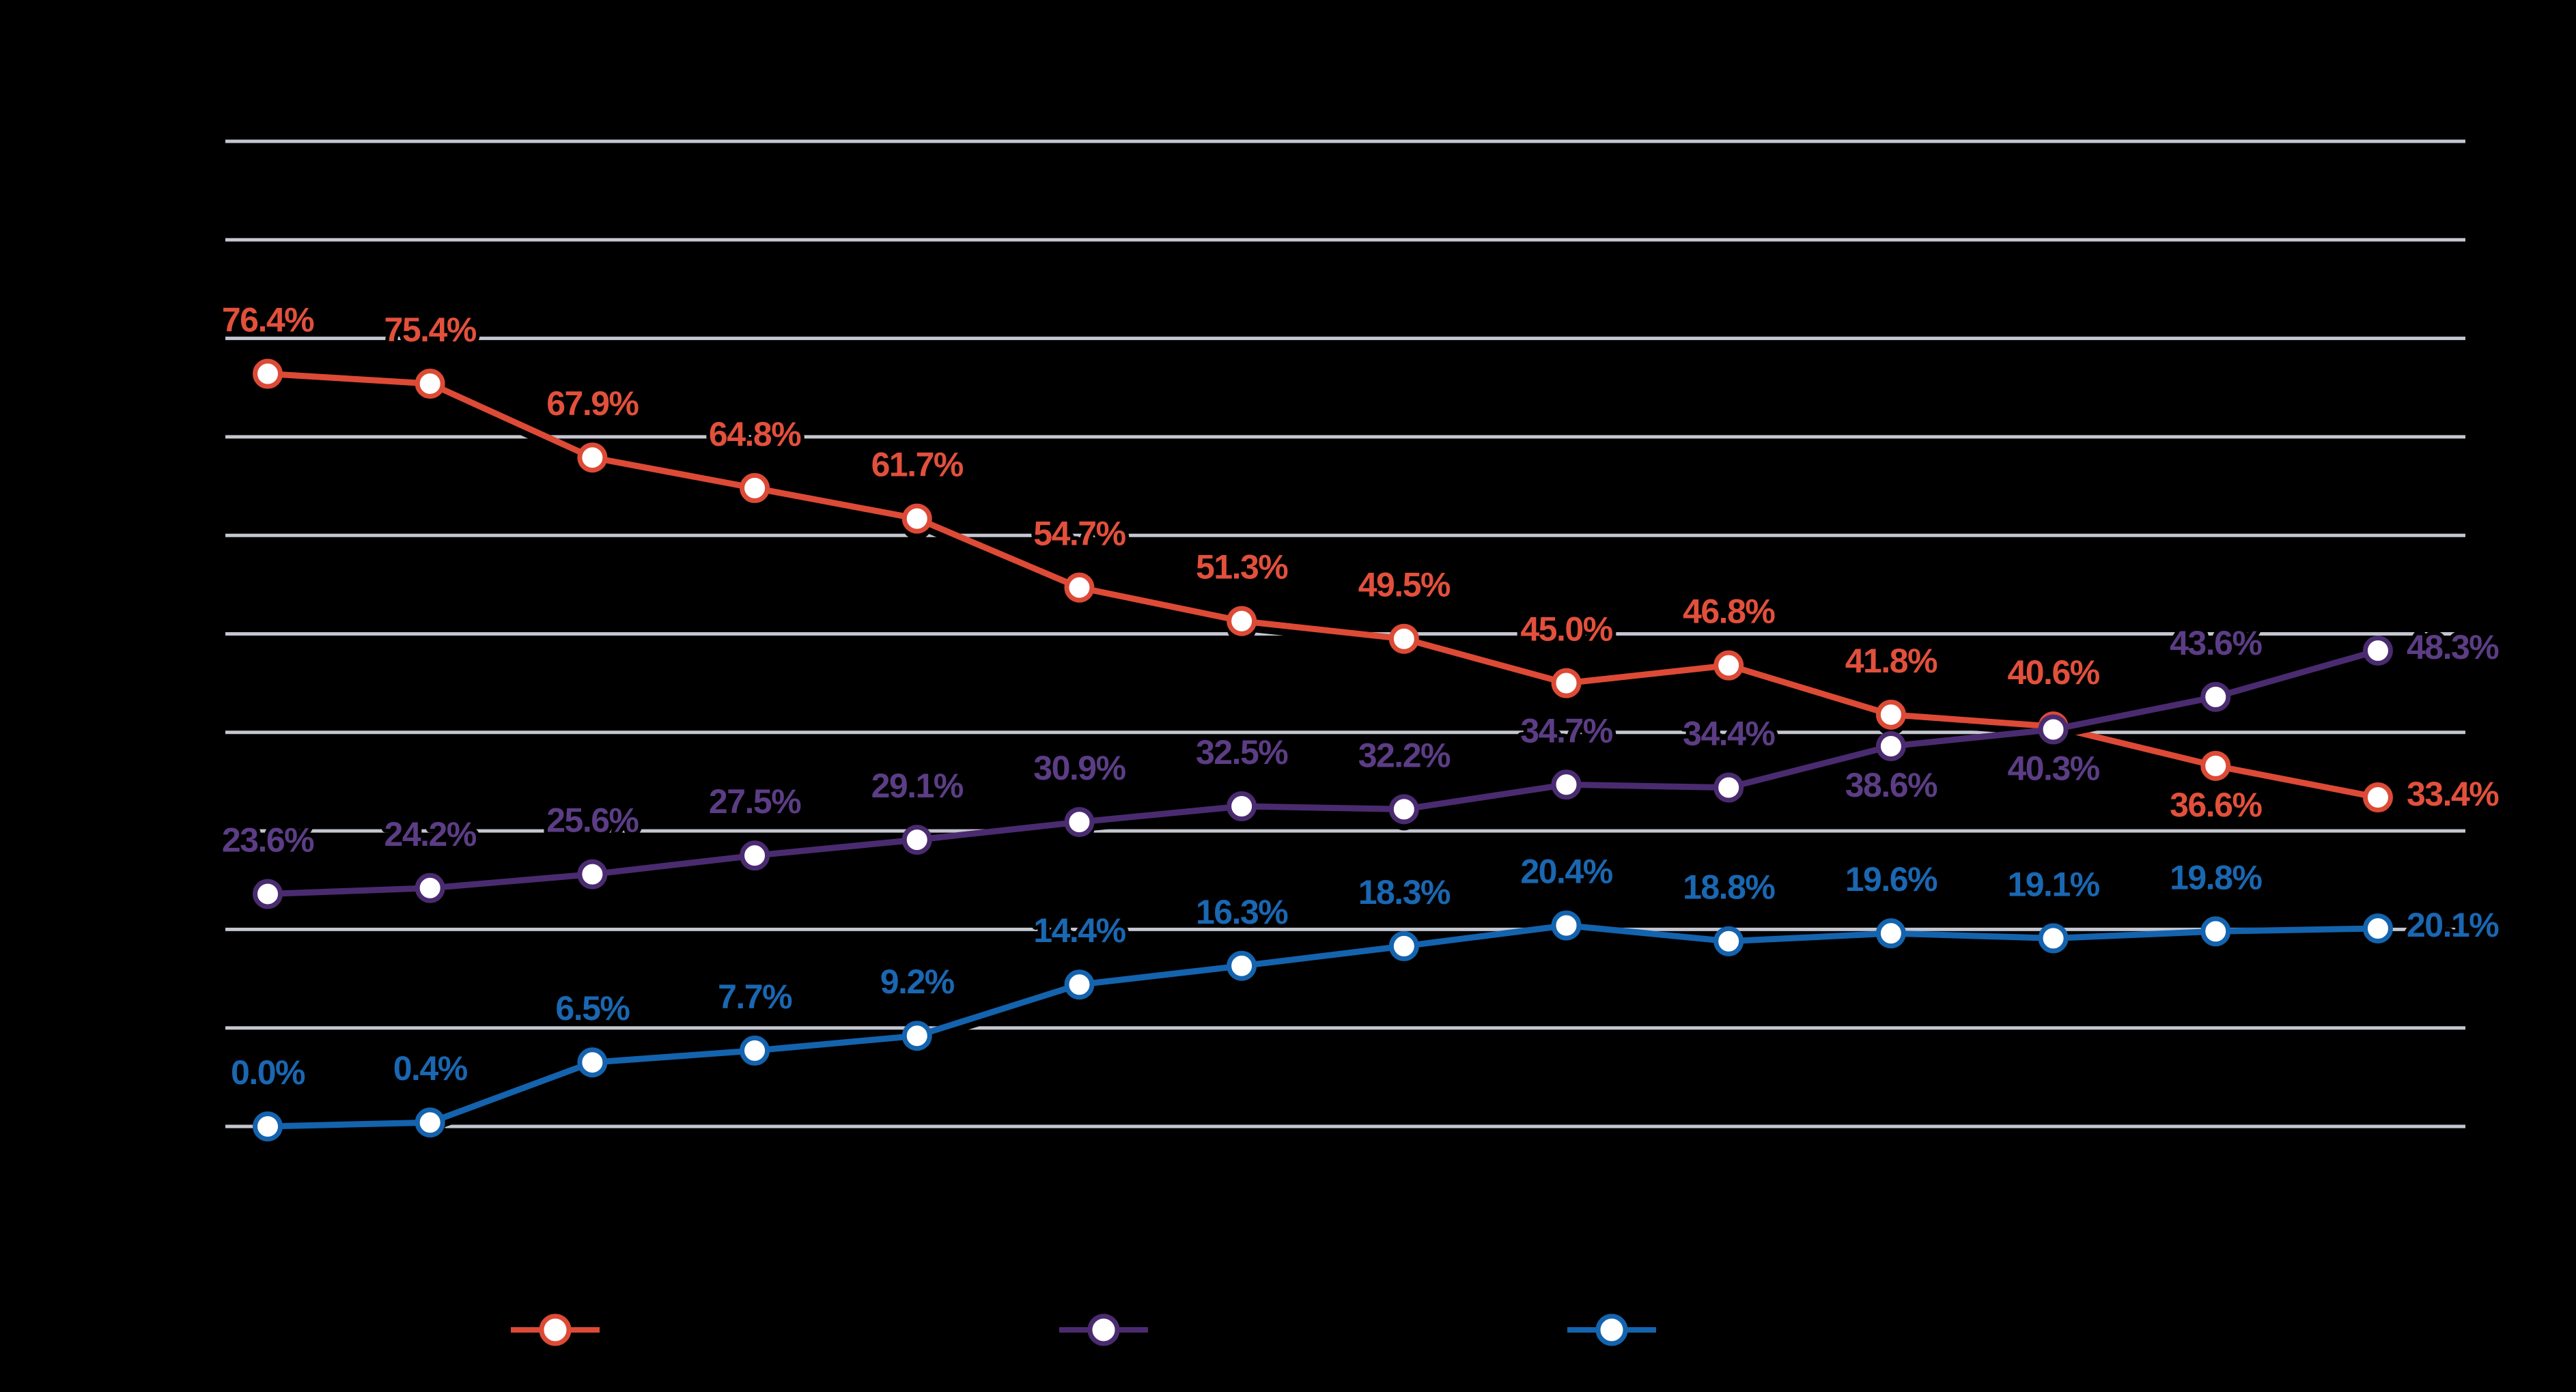 The width and height of the screenshot is (2576, 1392). I want to click on blue-series-line, so click(1322, 1026).